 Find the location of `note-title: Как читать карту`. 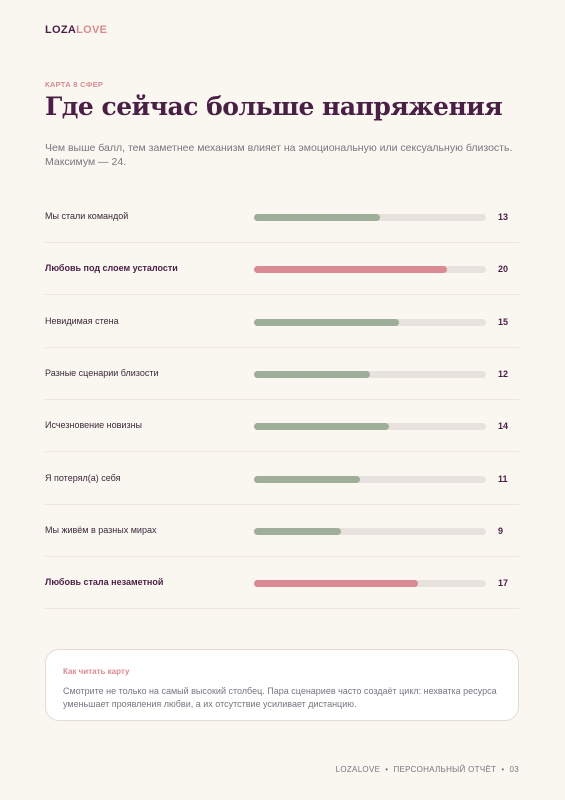

note-title: Как читать карту is located at coordinates (96, 671).